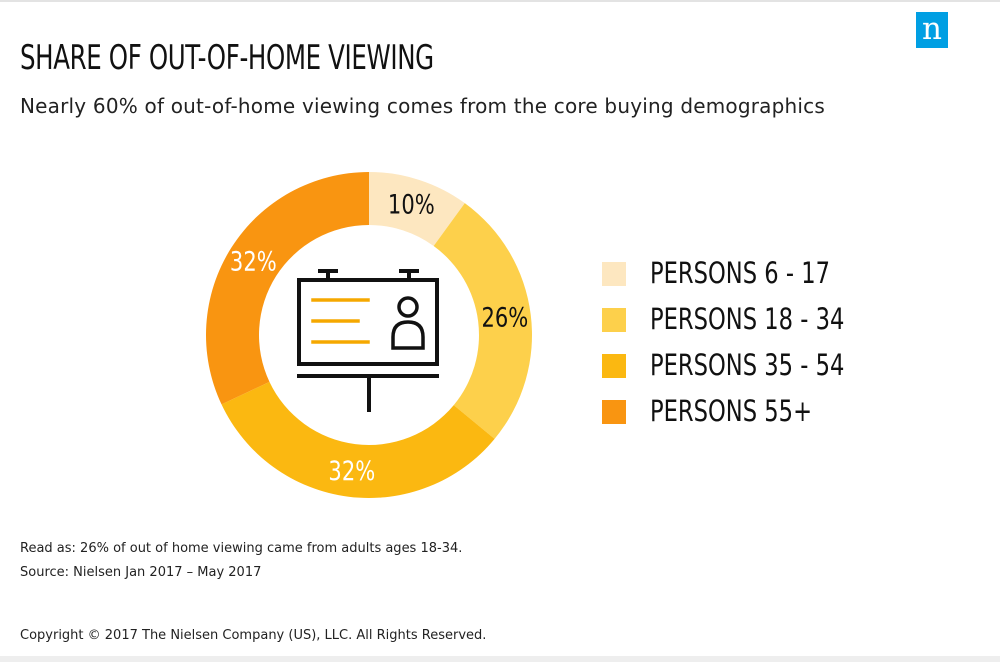 The image size is (1000, 662). What do you see at coordinates (740, 273) in the screenshot?
I see `legend-label: PERSONS 6 - 17` at bounding box center [740, 273].